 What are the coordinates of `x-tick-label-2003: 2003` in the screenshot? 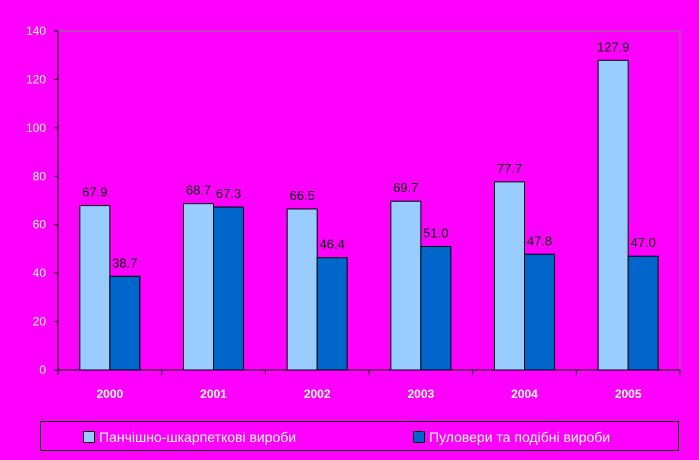 It's located at (420, 394).